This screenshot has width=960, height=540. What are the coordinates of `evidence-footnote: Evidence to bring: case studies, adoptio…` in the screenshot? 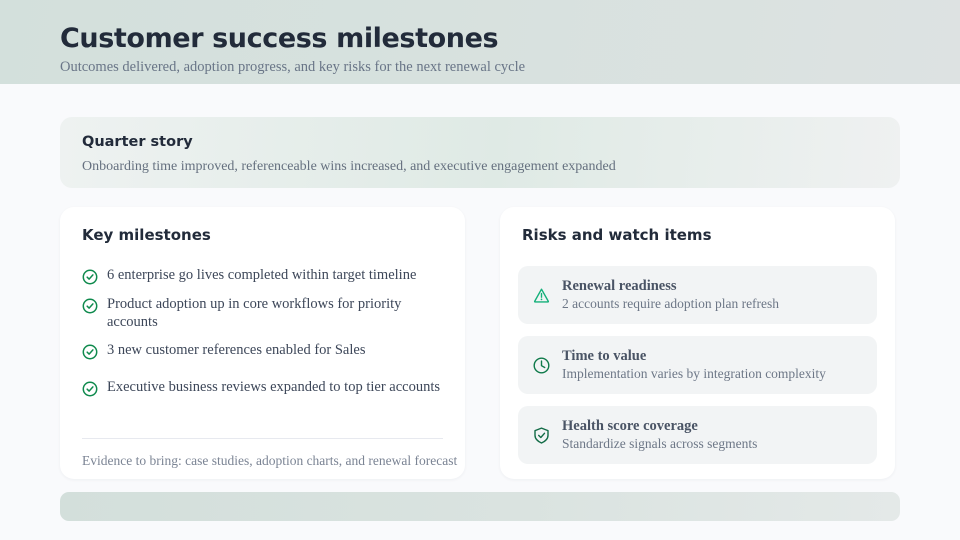 It's located at (270, 460).